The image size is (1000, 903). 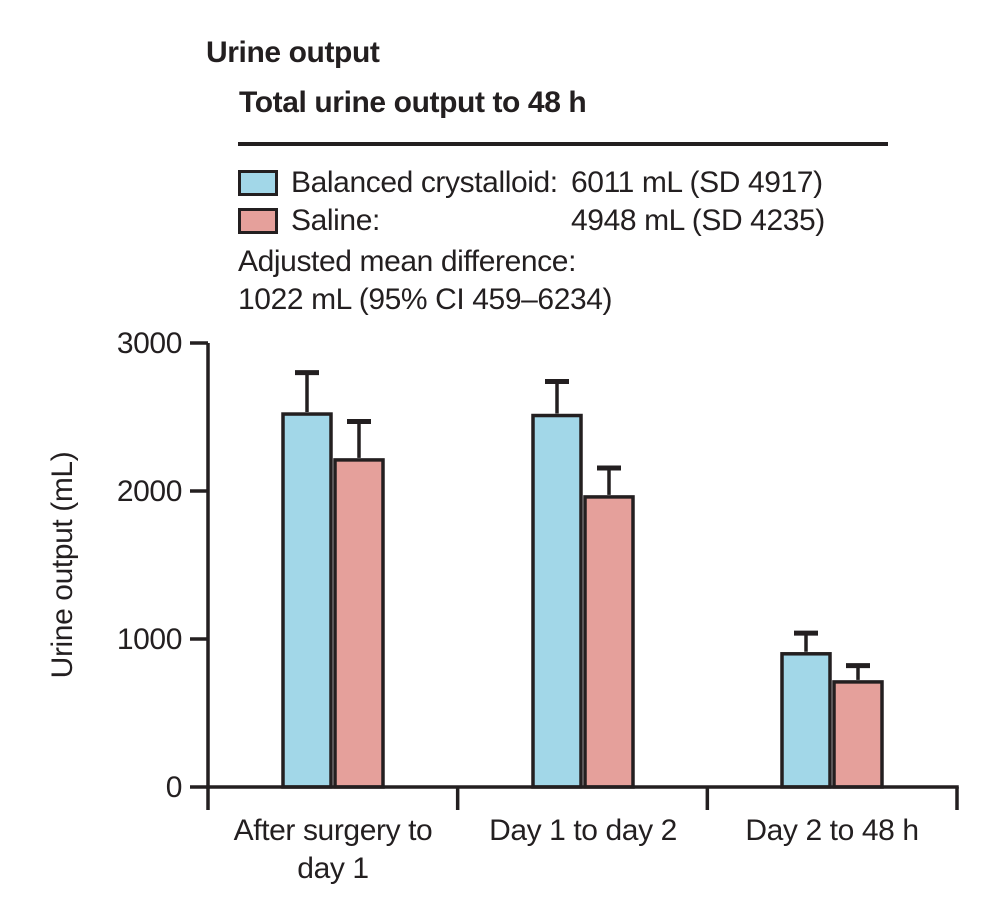 What do you see at coordinates (258, 183) in the screenshot?
I see `legend-swatch-balanced-crystalloid` at bounding box center [258, 183].